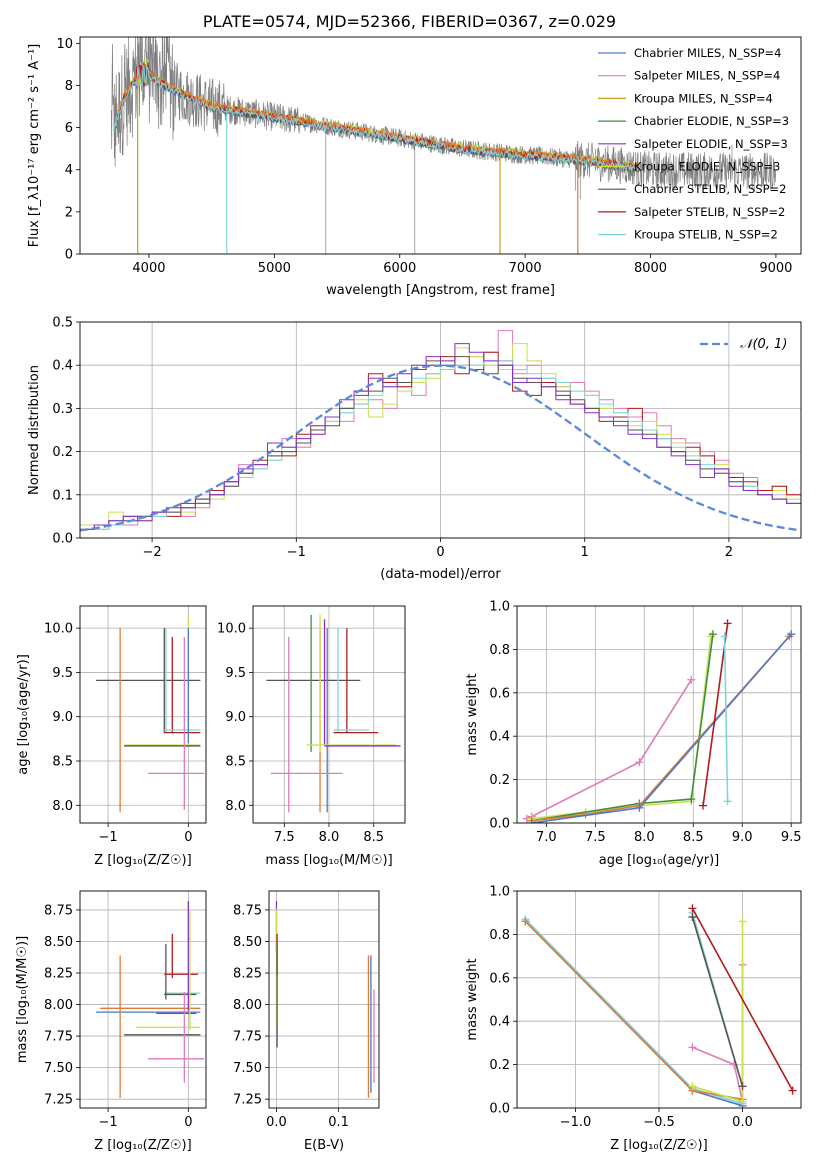 Image resolution: width=819 pixels, height=1170 pixels. What do you see at coordinates (399, 268) in the screenshot?
I see `x-tick-label: 6000` at bounding box center [399, 268].